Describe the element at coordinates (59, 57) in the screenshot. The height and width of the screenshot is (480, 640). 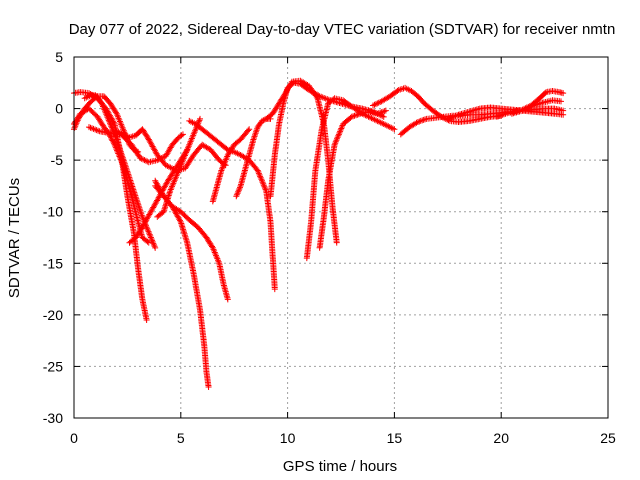
I see `y-tick-label: 5` at that location.